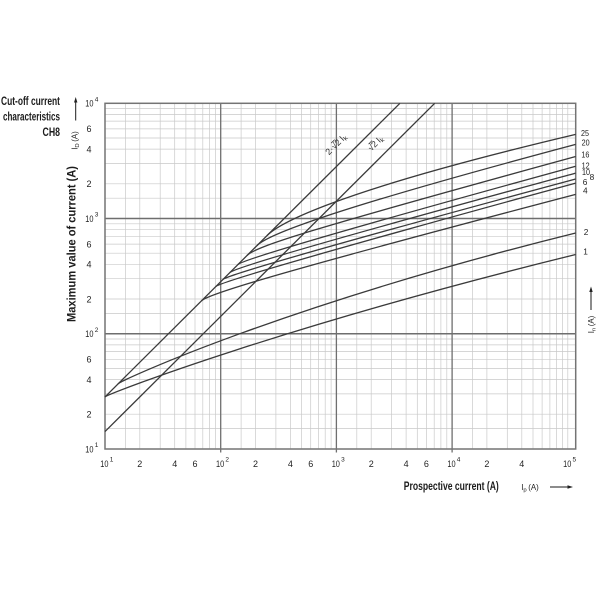 The height and width of the screenshot is (600, 600). Describe the element at coordinates (586, 165) in the screenshot. I see `svg-text: 12` at that location.